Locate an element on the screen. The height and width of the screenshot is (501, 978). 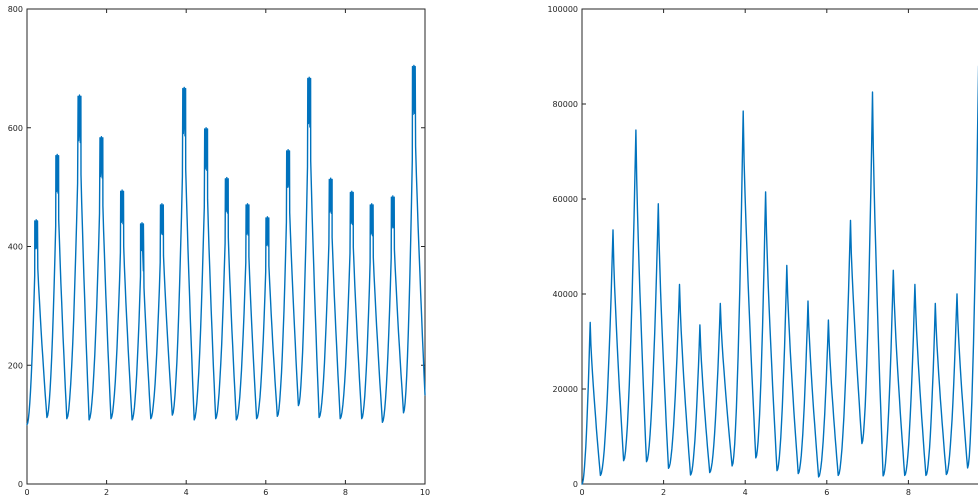
y-tick-label: 60000 is located at coordinates (565, 199).